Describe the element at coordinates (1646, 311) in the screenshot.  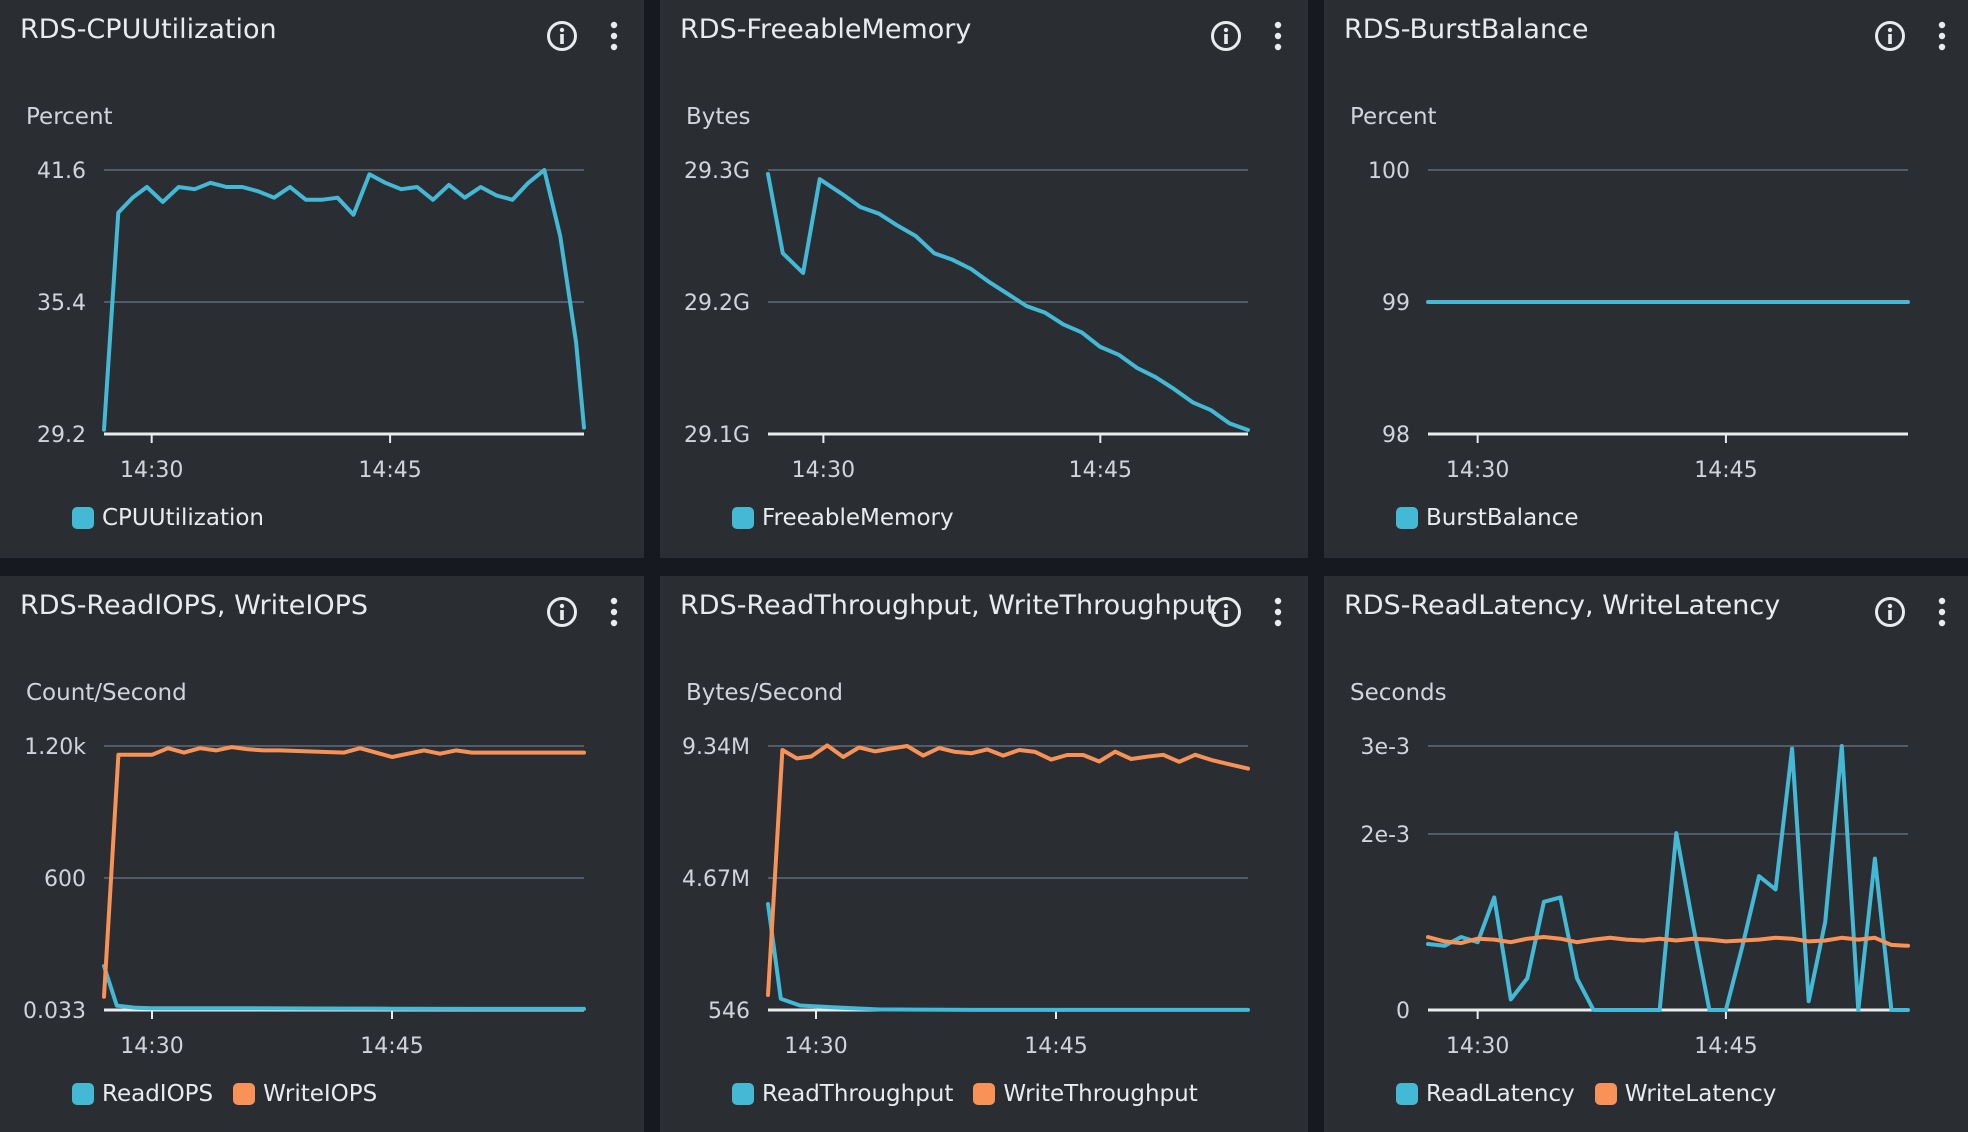
I see `line-chart: 100 99 98 14:30 14:45` at that location.